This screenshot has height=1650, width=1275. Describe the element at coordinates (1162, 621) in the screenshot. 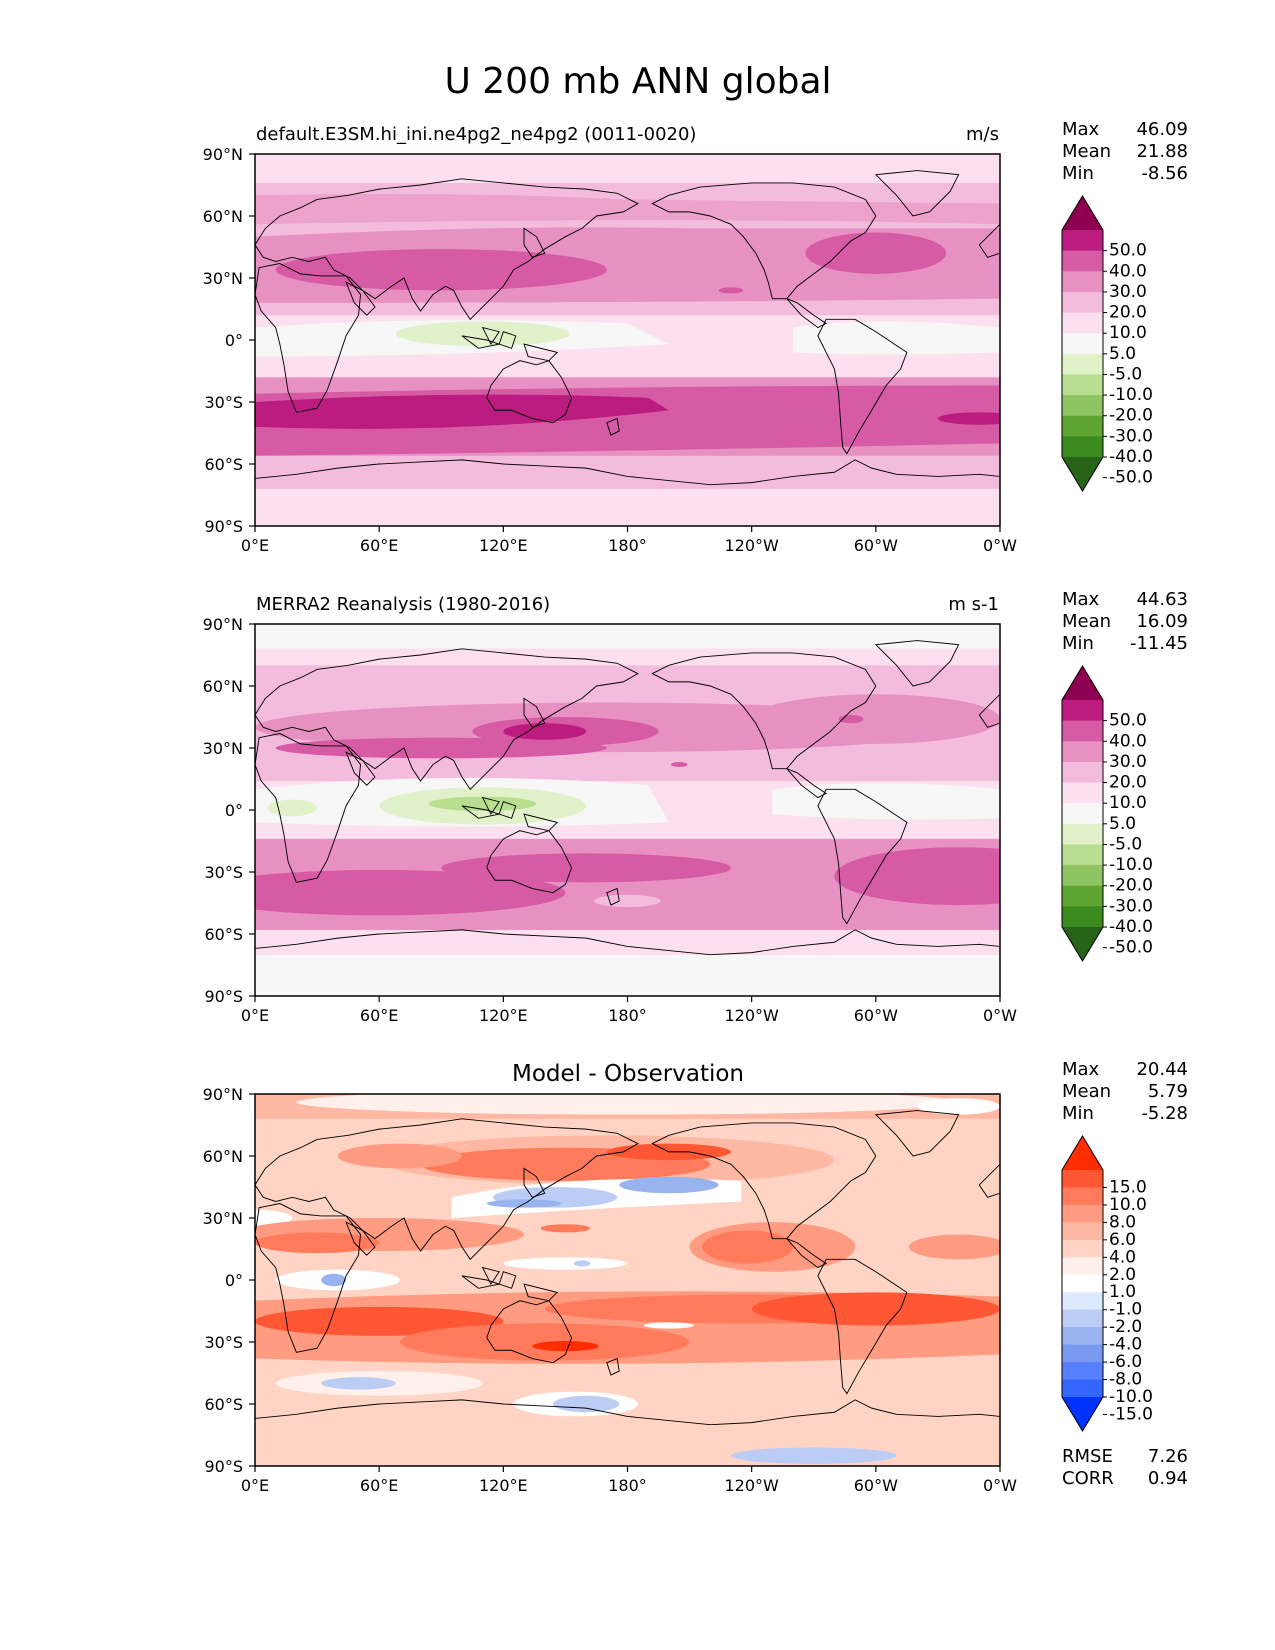

I see `stat-mean-value: 16.09` at that location.